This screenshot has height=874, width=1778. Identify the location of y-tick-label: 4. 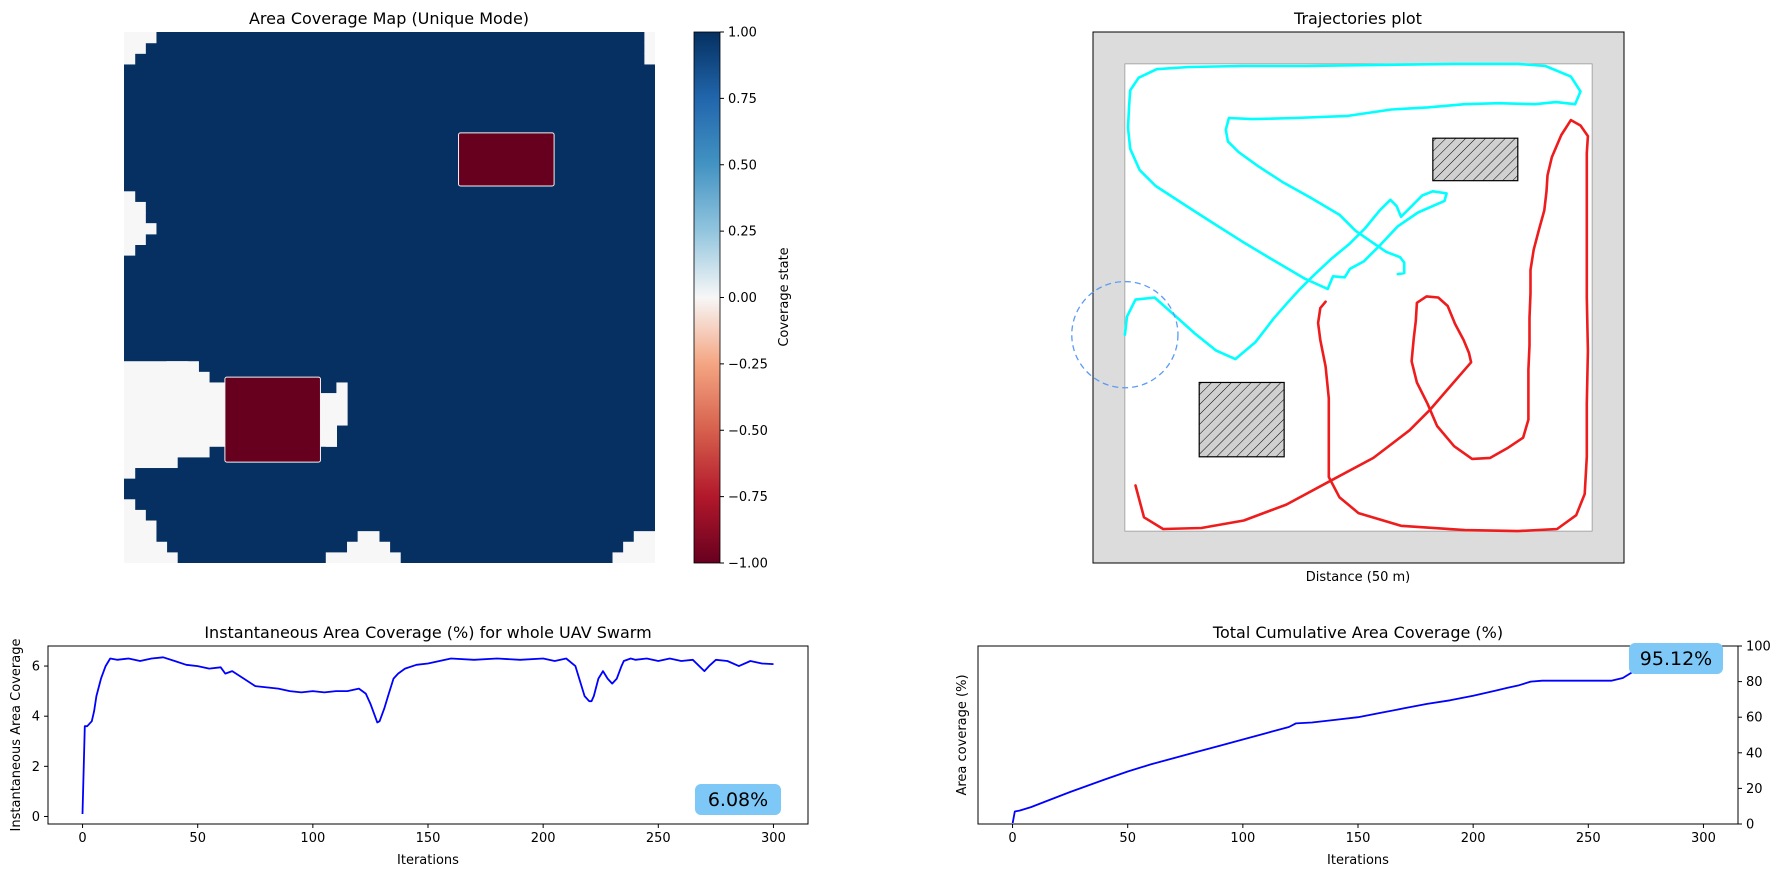
(36, 717).